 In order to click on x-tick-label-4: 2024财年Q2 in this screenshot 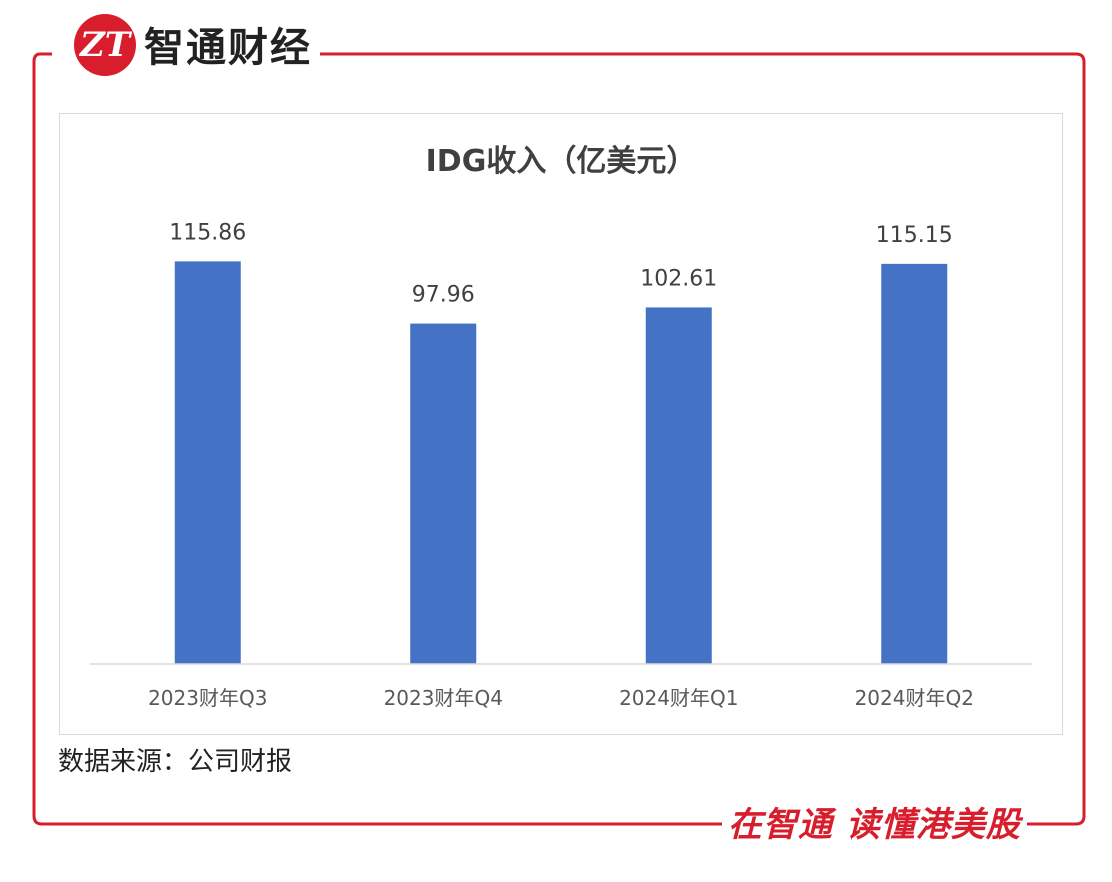, I will do `click(914, 698)`.